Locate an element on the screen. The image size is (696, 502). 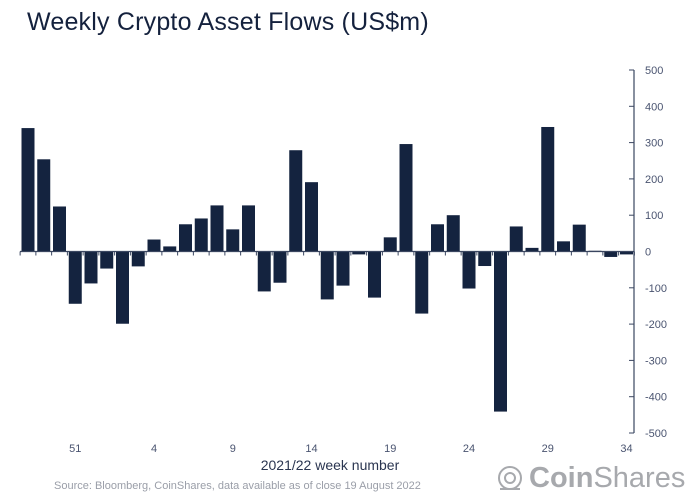
y-tick-label: -100 is located at coordinates (656, 289).